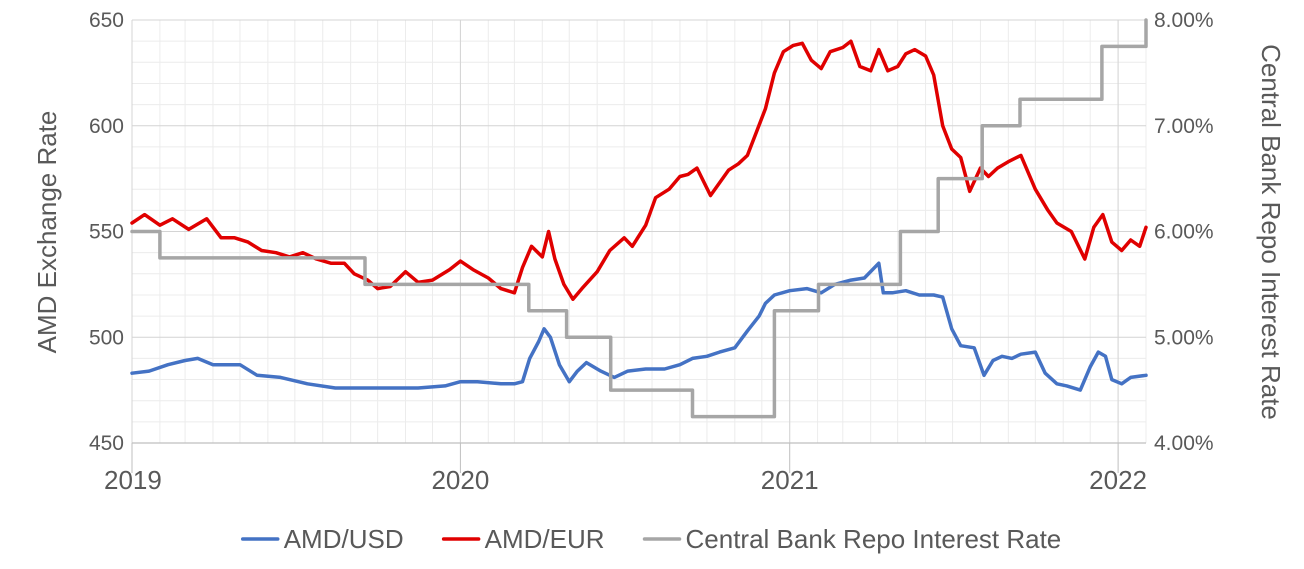 This screenshot has width=1304, height=569. I want to click on x-tick-label: 2021, so click(790, 480).